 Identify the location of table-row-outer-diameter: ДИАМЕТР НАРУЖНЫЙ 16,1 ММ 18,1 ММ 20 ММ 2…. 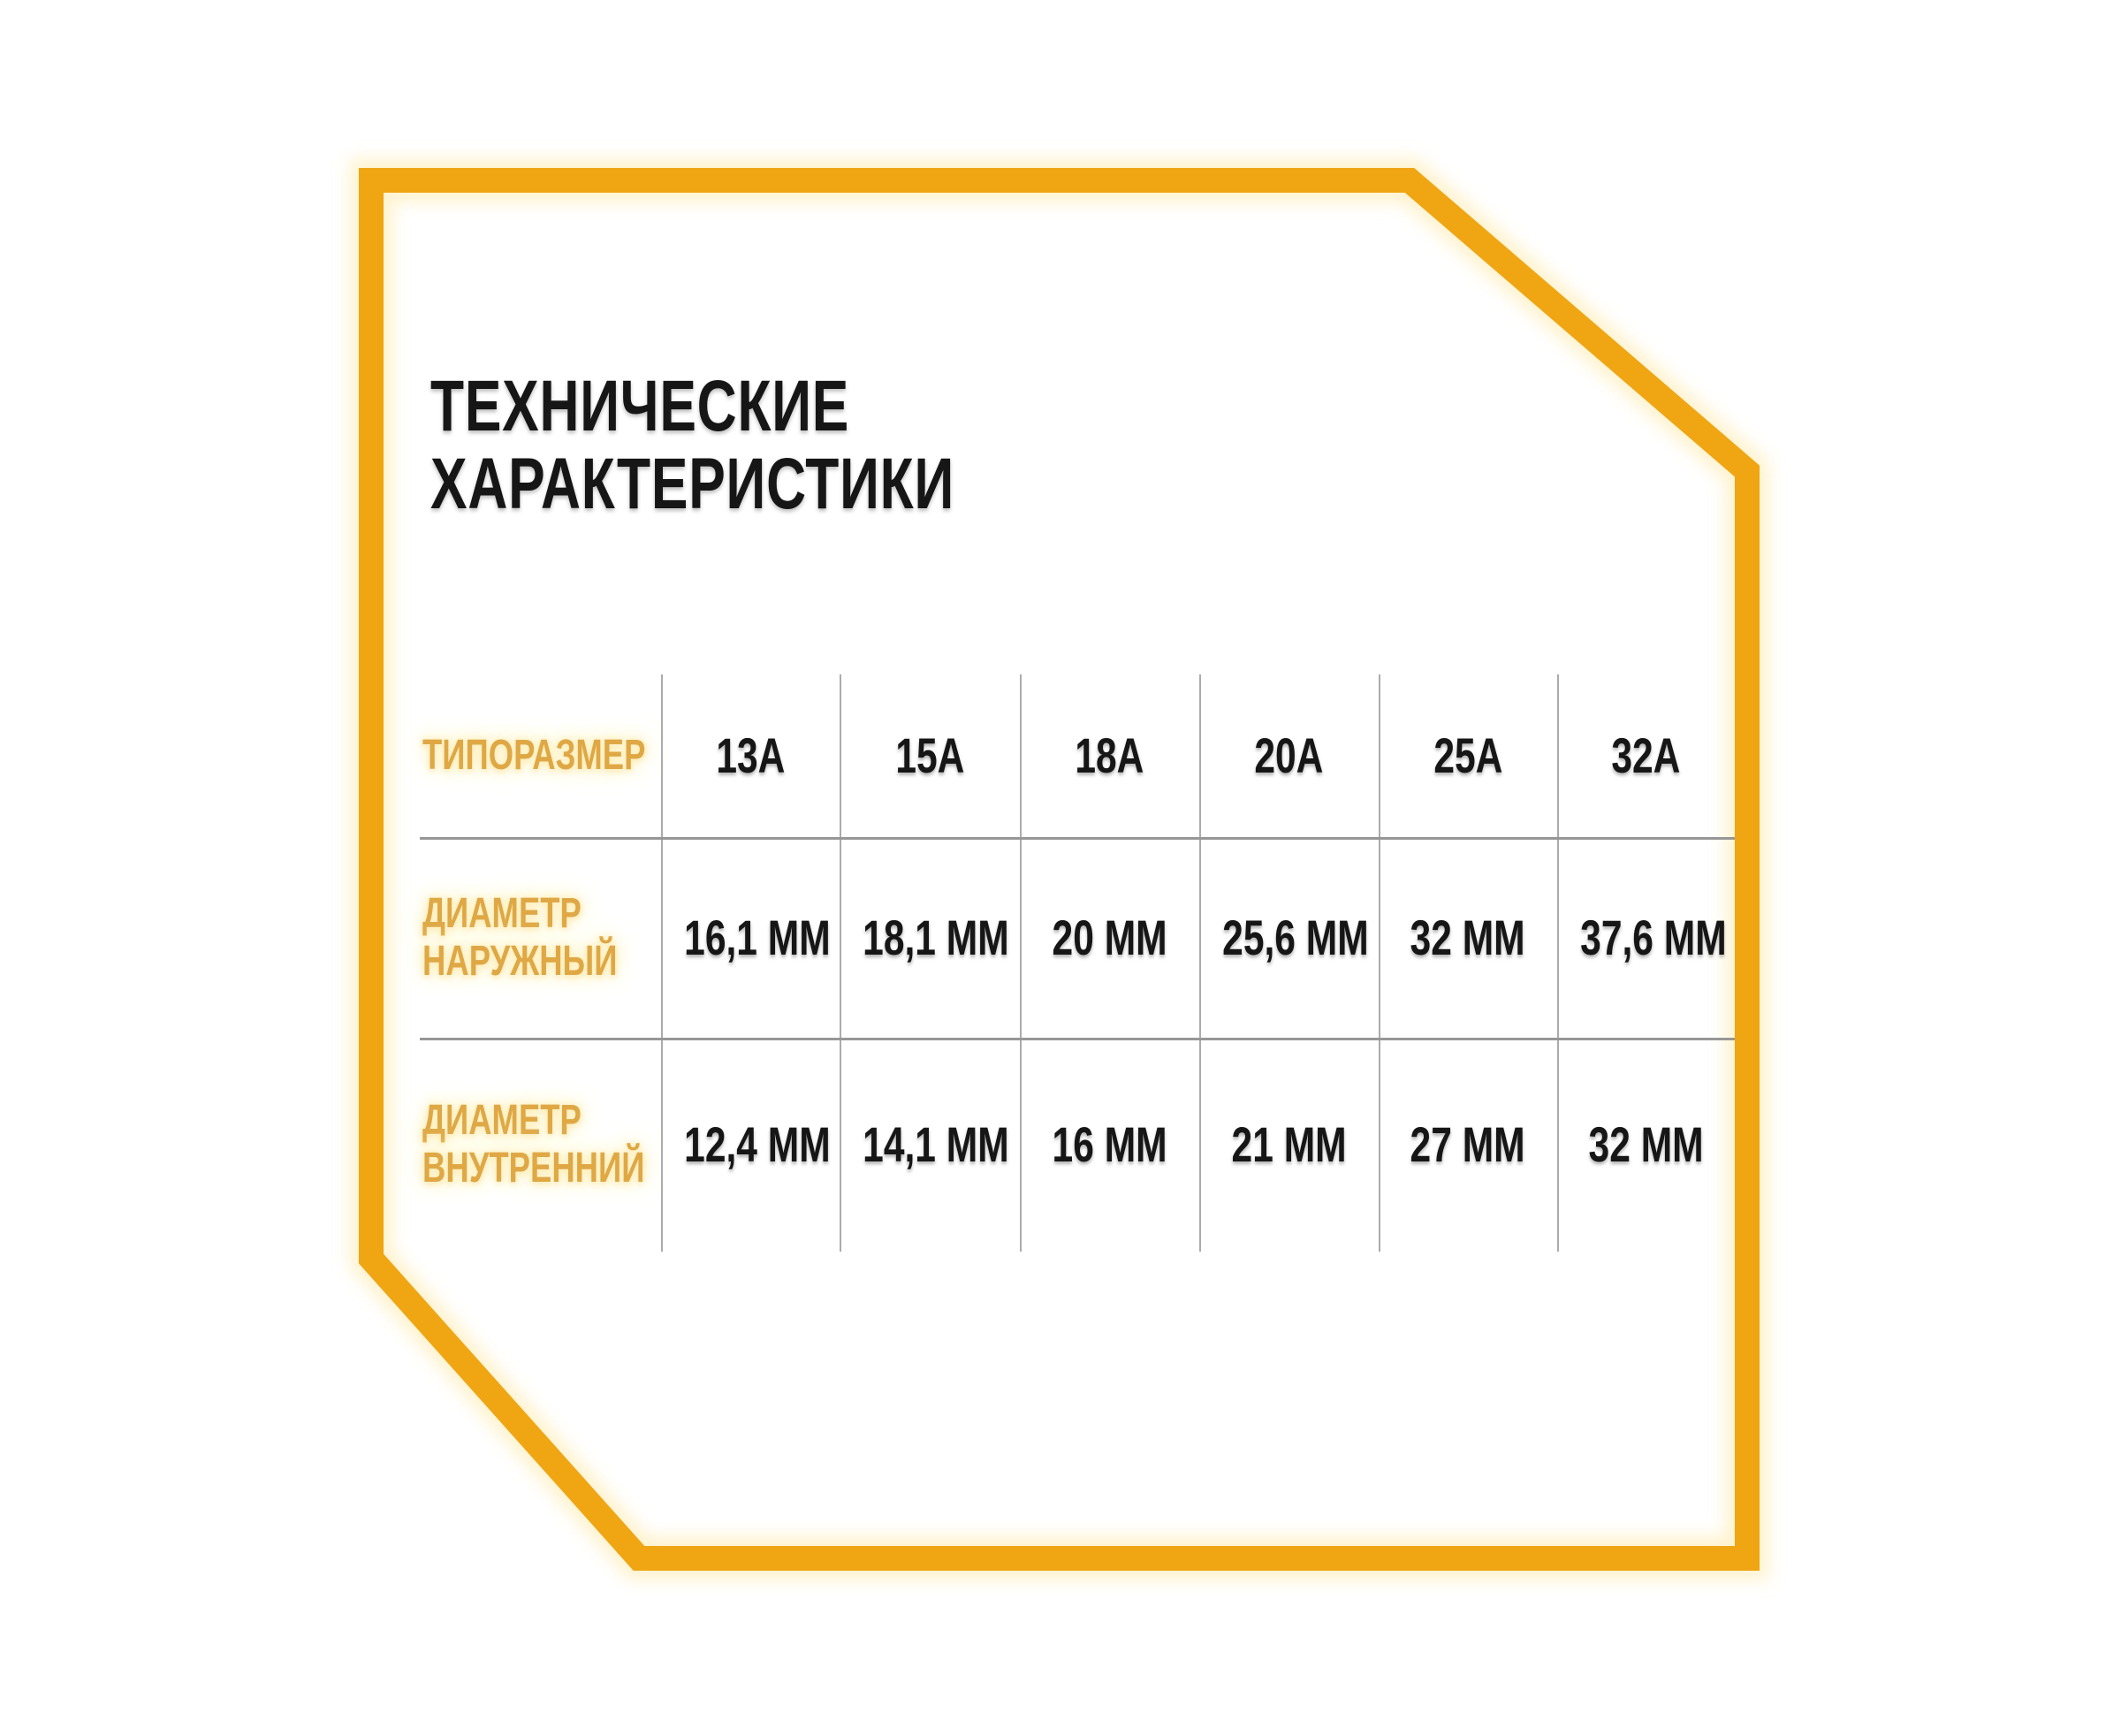
(1059, 938).